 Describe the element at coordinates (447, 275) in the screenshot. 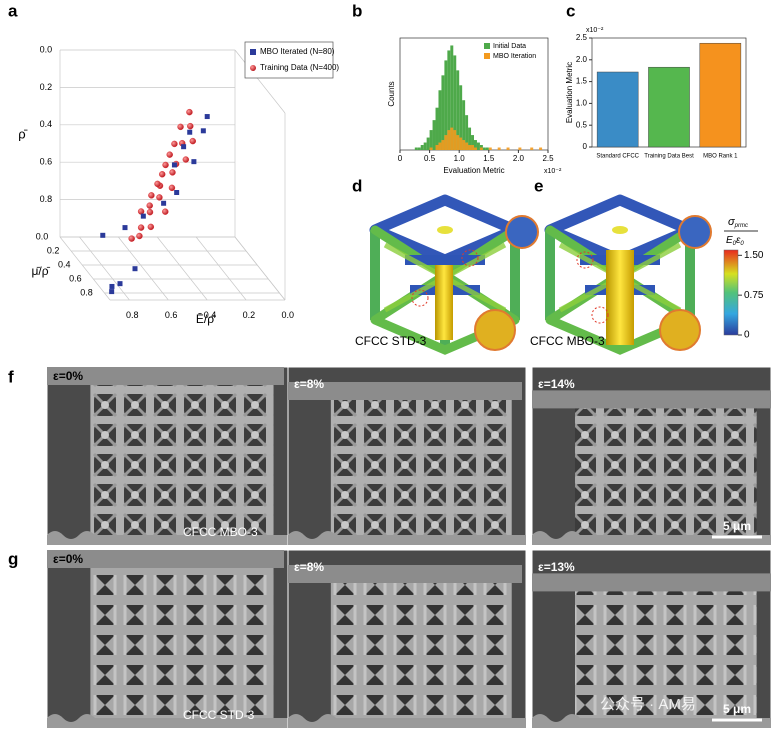

I see `render-d: CFCC STD-3` at that location.